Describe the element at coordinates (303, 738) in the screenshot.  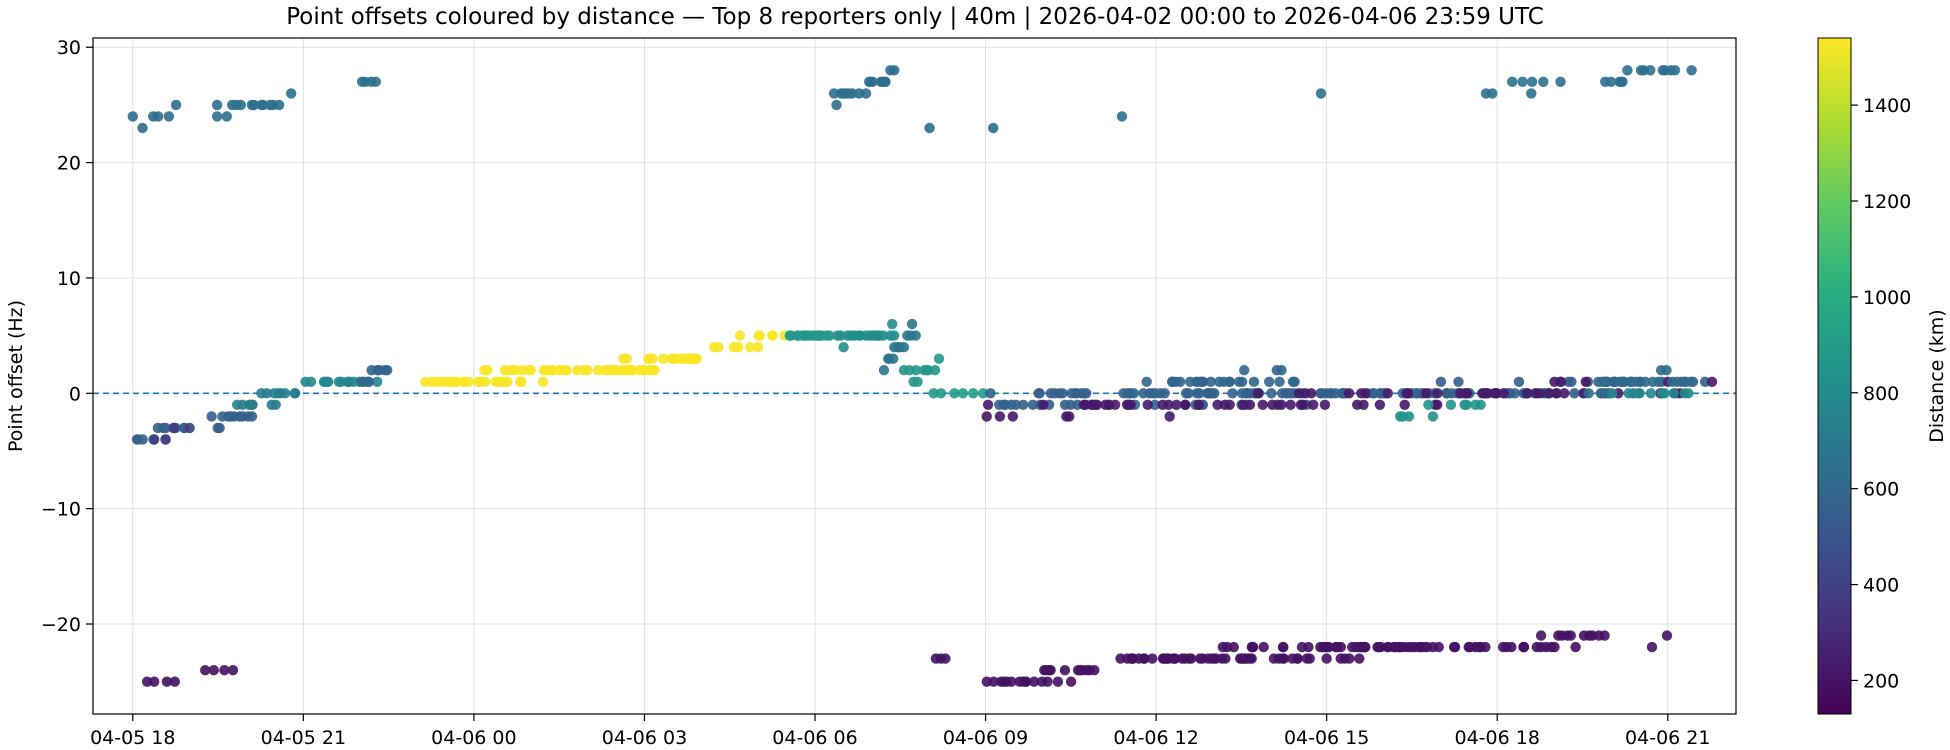
I see `x-tick-label: 04-05 21` at that location.